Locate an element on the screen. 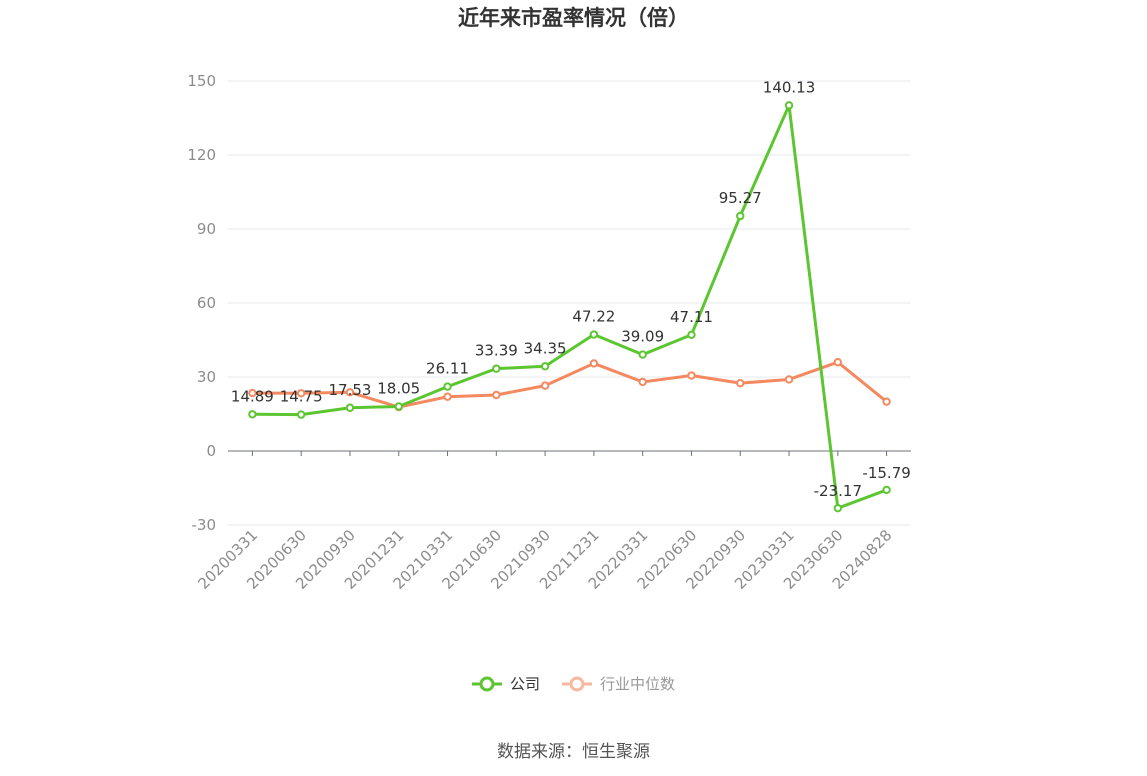 Image resolution: width=1147 pixels, height=776 pixels. legend-item-industry-median: 行业中位数 is located at coordinates (618, 684).